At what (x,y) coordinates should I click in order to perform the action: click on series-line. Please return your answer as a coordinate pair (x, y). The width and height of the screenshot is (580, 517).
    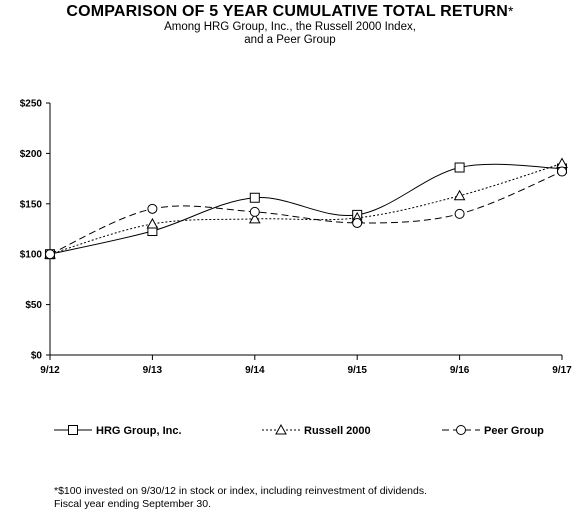
    Looking at the image, I should click on (306, 213).